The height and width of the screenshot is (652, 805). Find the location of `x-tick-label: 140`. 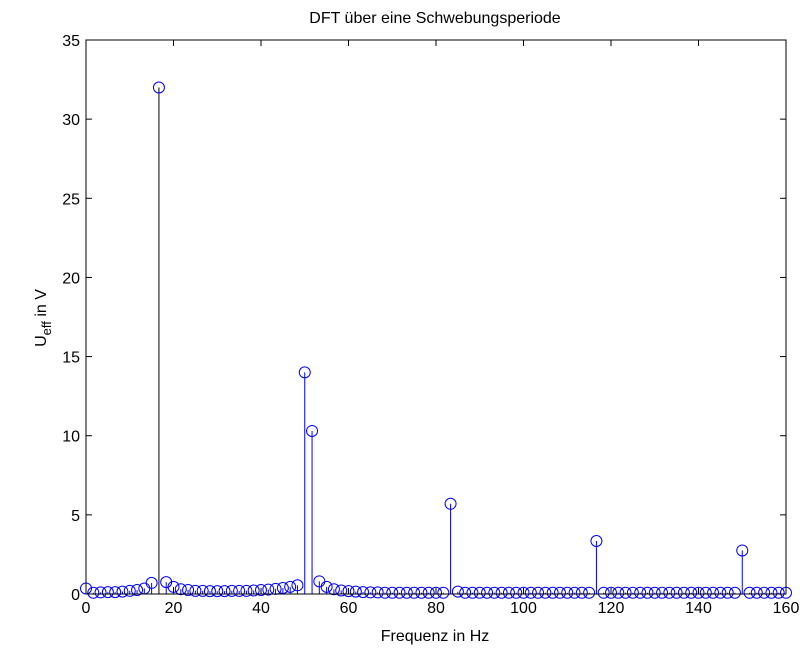

x-tick-label: 140 is located at coordinates (698, 608).